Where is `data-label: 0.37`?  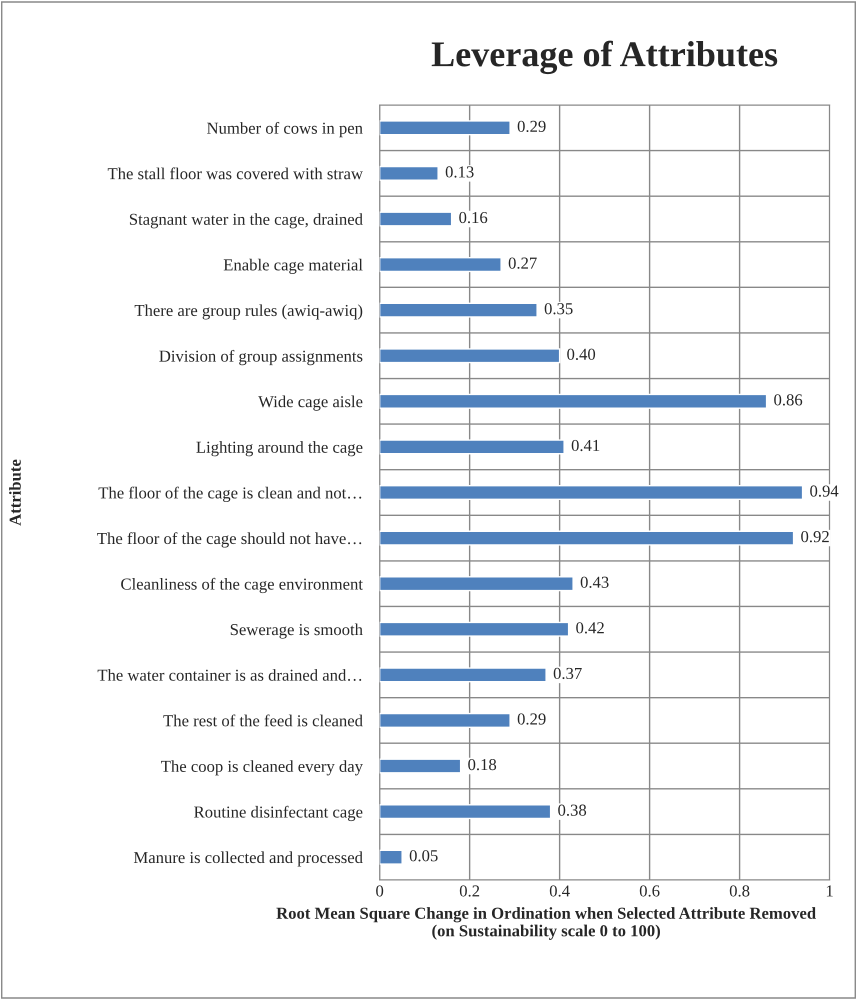 data-label: 0.37 is located at coordinates (568, 674).